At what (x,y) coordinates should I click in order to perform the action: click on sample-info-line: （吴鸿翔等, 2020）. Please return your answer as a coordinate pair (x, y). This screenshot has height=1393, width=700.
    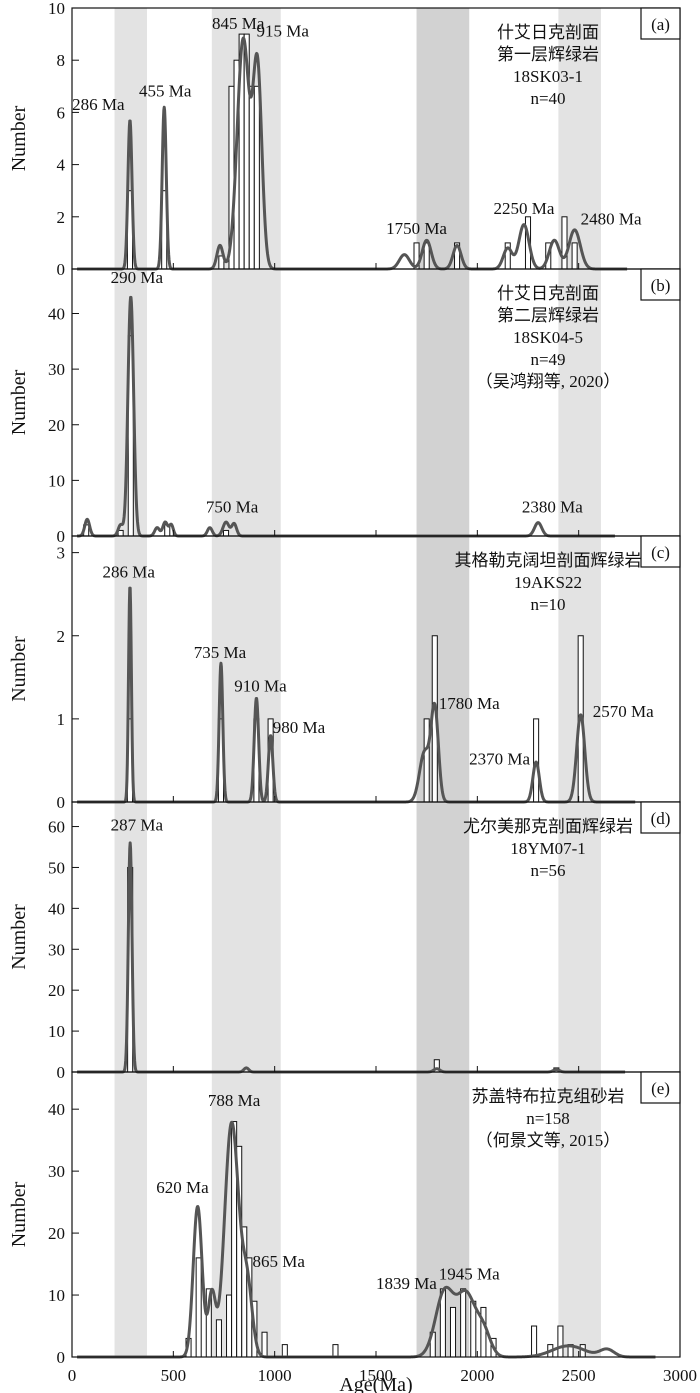
    Looking at the image, I should click on (548, 381).